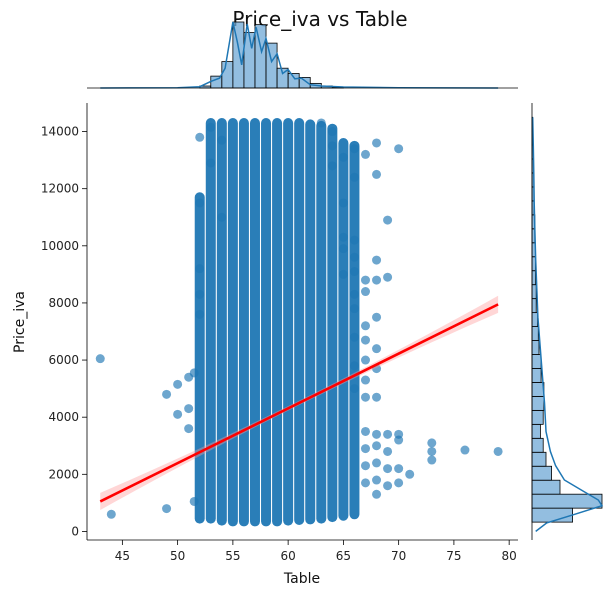 Image resolution: width=615 pixels, height=596 pixels. What do you see at coordinates (271, 65) in the screenshot?
I see `top-hist-bar` at bounding box center [271, 65].